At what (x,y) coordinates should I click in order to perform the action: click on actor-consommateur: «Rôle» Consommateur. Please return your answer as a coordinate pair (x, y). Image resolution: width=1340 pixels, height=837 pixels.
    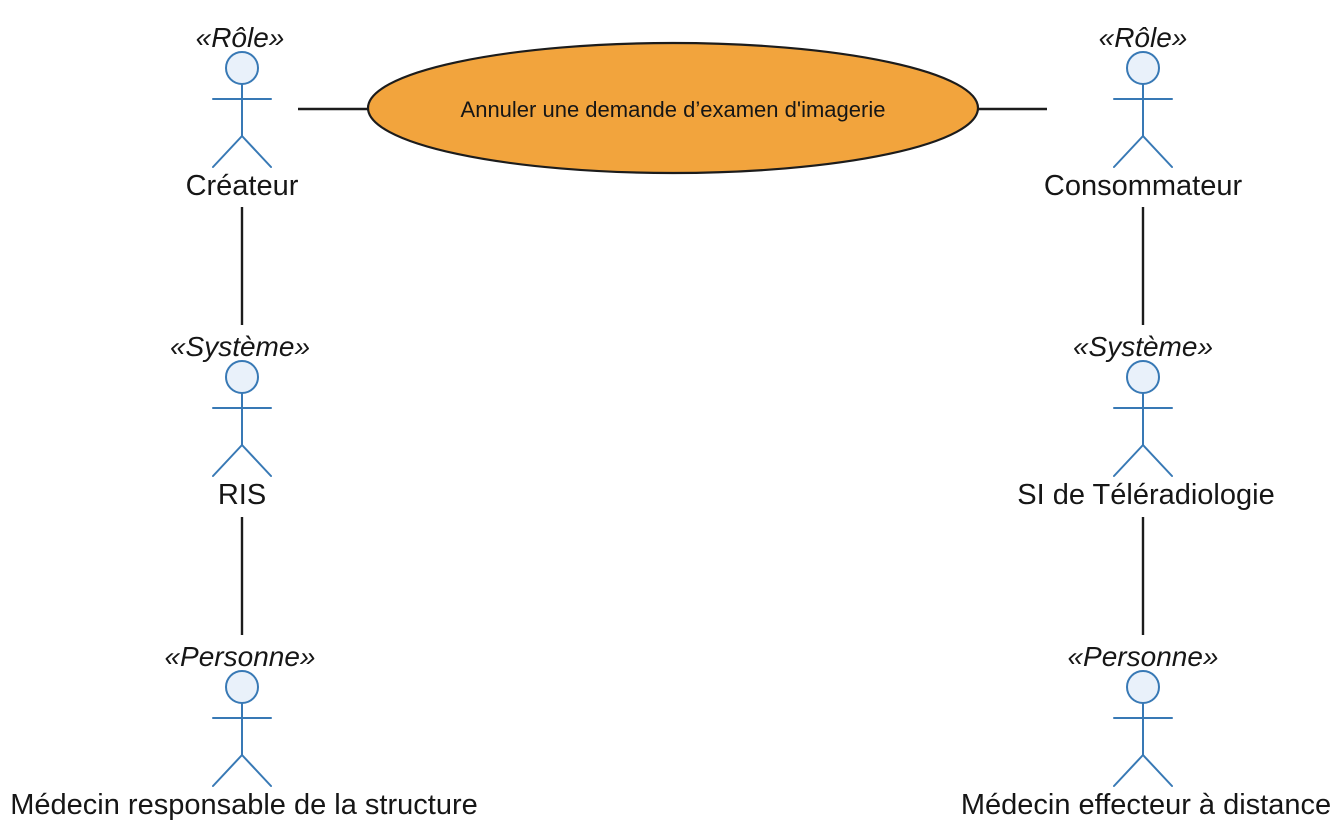
    Looking at the image, I should click on (1143, 112).